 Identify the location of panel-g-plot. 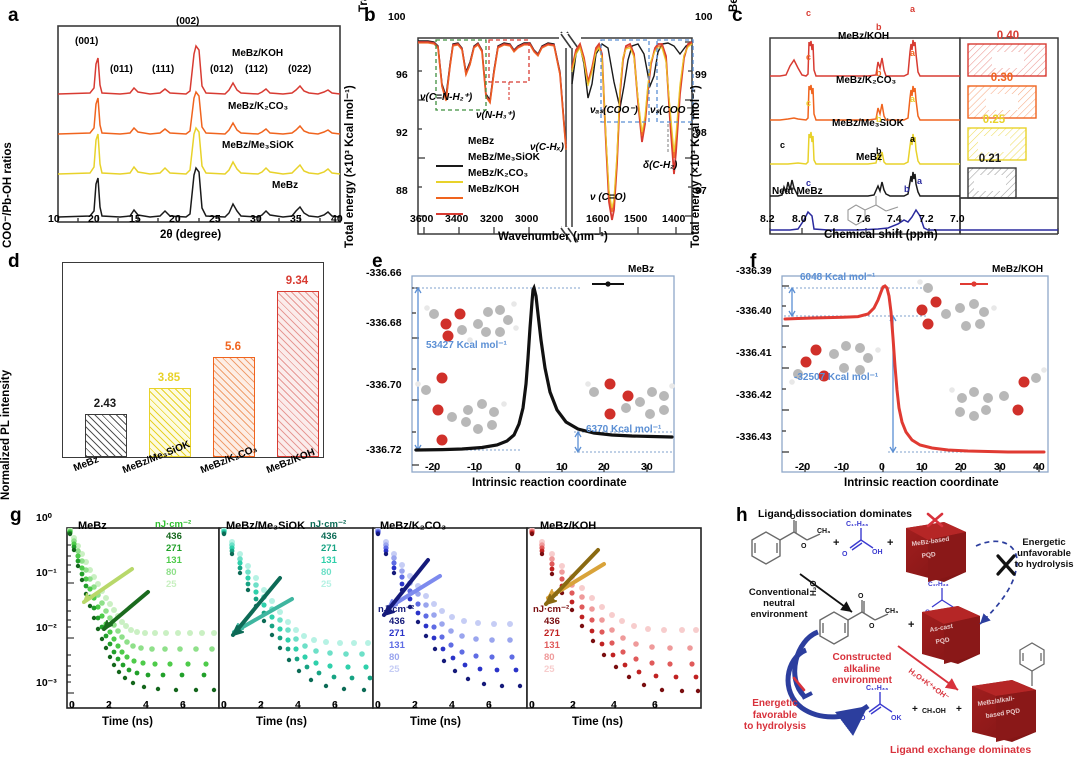
(384, 618).